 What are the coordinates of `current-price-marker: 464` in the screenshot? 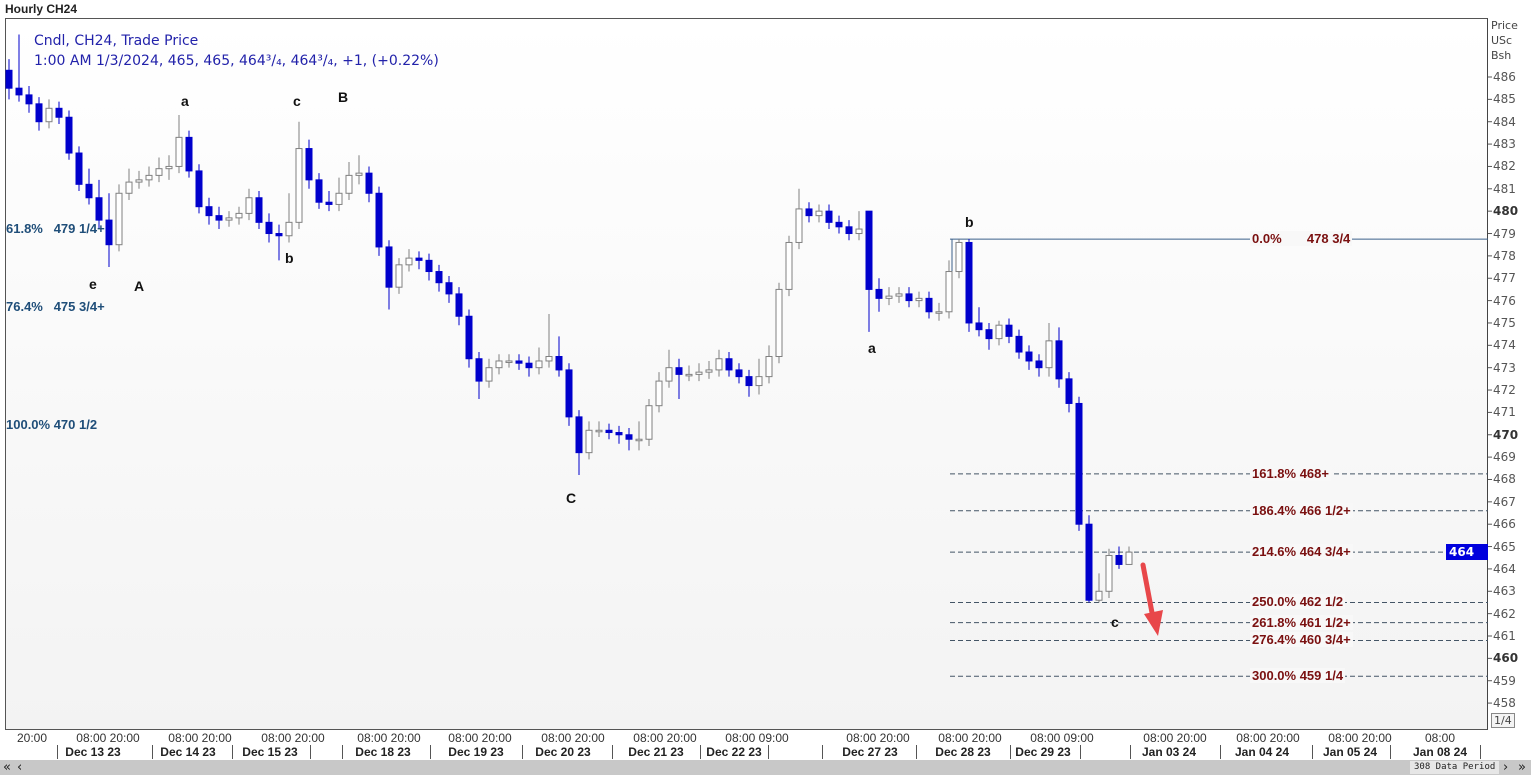 It's located at (1467, 552).